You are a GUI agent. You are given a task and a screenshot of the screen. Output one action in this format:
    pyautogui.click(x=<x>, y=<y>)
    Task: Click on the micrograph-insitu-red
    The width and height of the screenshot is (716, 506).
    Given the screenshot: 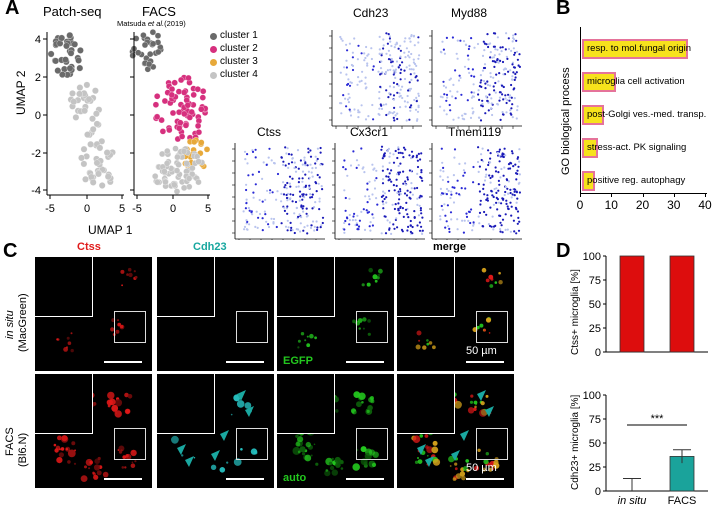 What is the action you would take?
    pyautogui.click(x=93, y=314)
    